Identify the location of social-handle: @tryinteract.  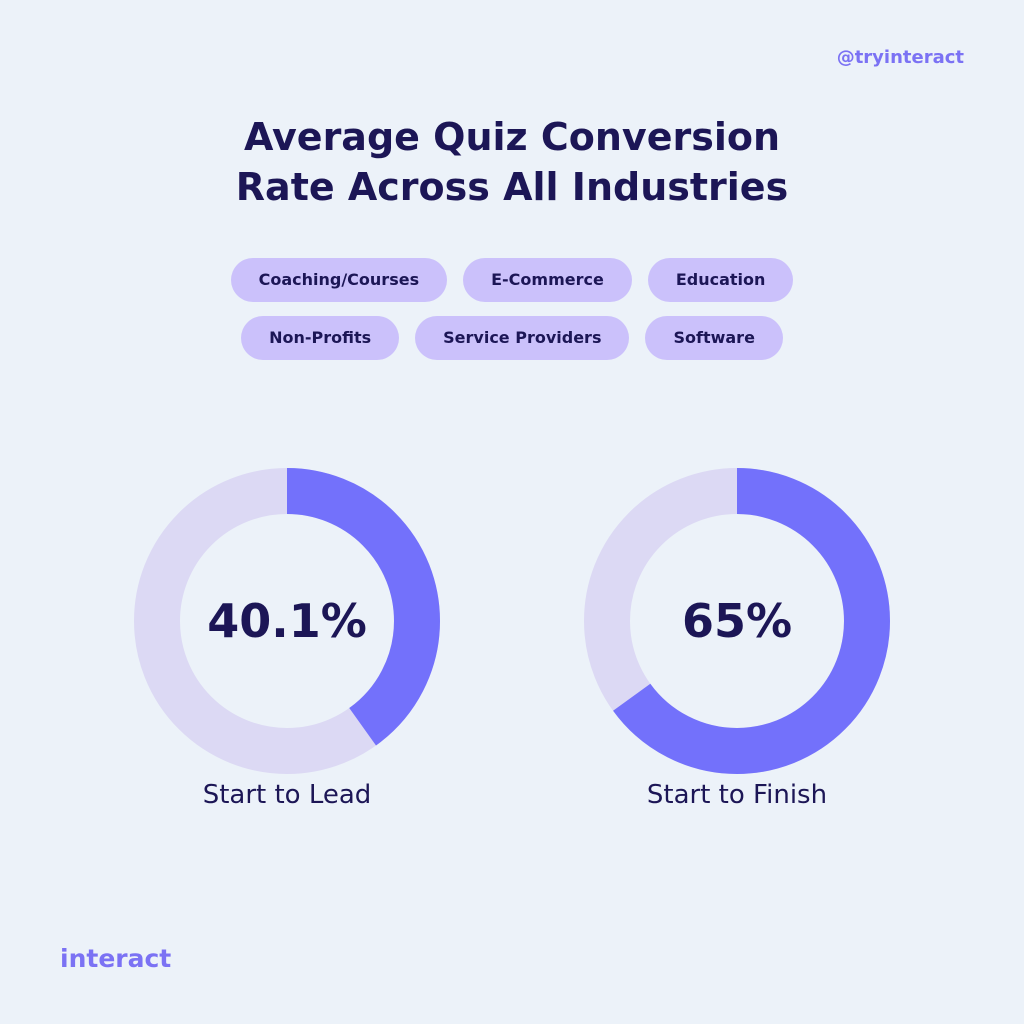
(900, 57).